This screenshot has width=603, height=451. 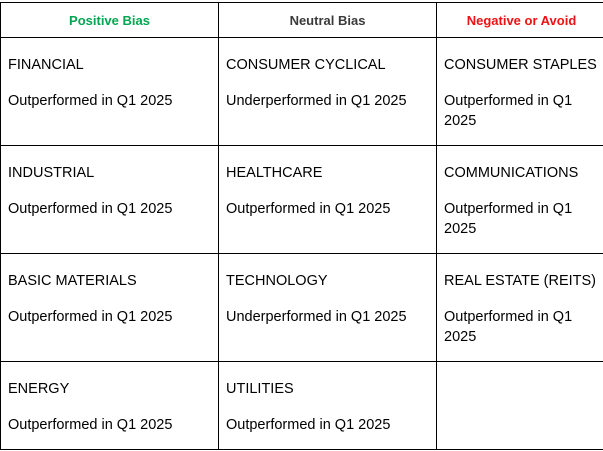 What do you see at coordinates (39, 389) in the screenshot?
I see `sector-name: ENERGY` at bounding box center [39, 389].